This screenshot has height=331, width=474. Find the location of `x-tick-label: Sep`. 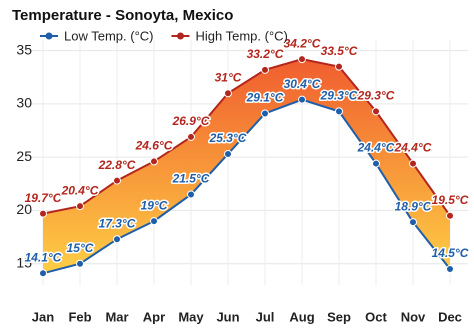

x-tick-label: Sep is located at coordinates (339, 316).